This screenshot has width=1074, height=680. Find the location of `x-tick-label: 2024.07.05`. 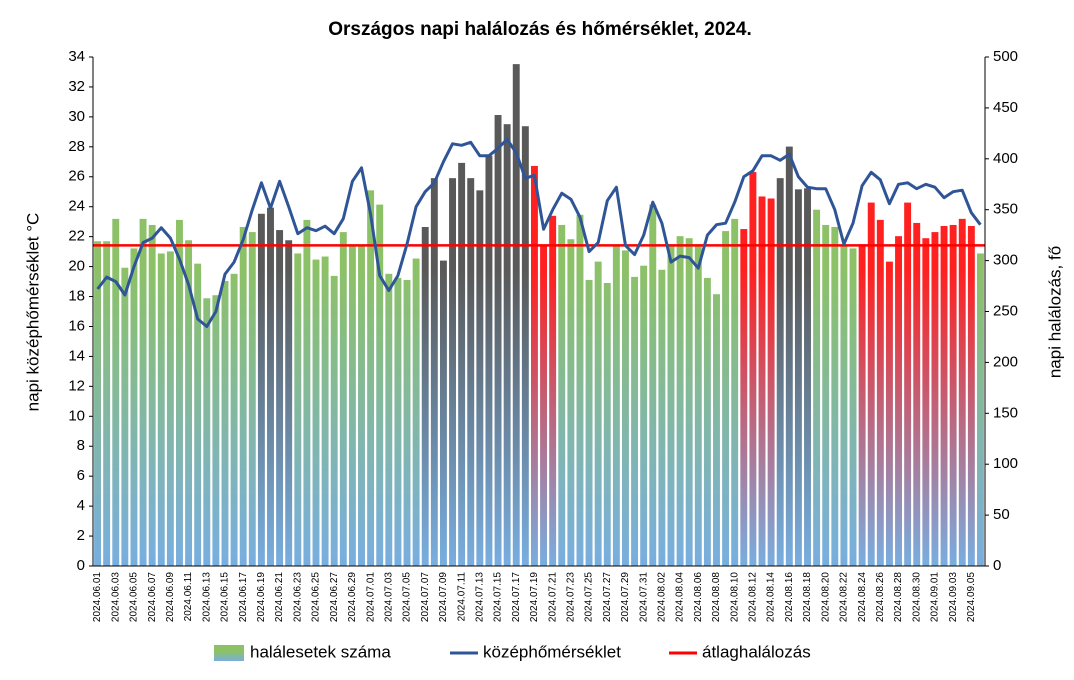

x-tick-label: 2024.07.05 is located at coordinates (407, 597).